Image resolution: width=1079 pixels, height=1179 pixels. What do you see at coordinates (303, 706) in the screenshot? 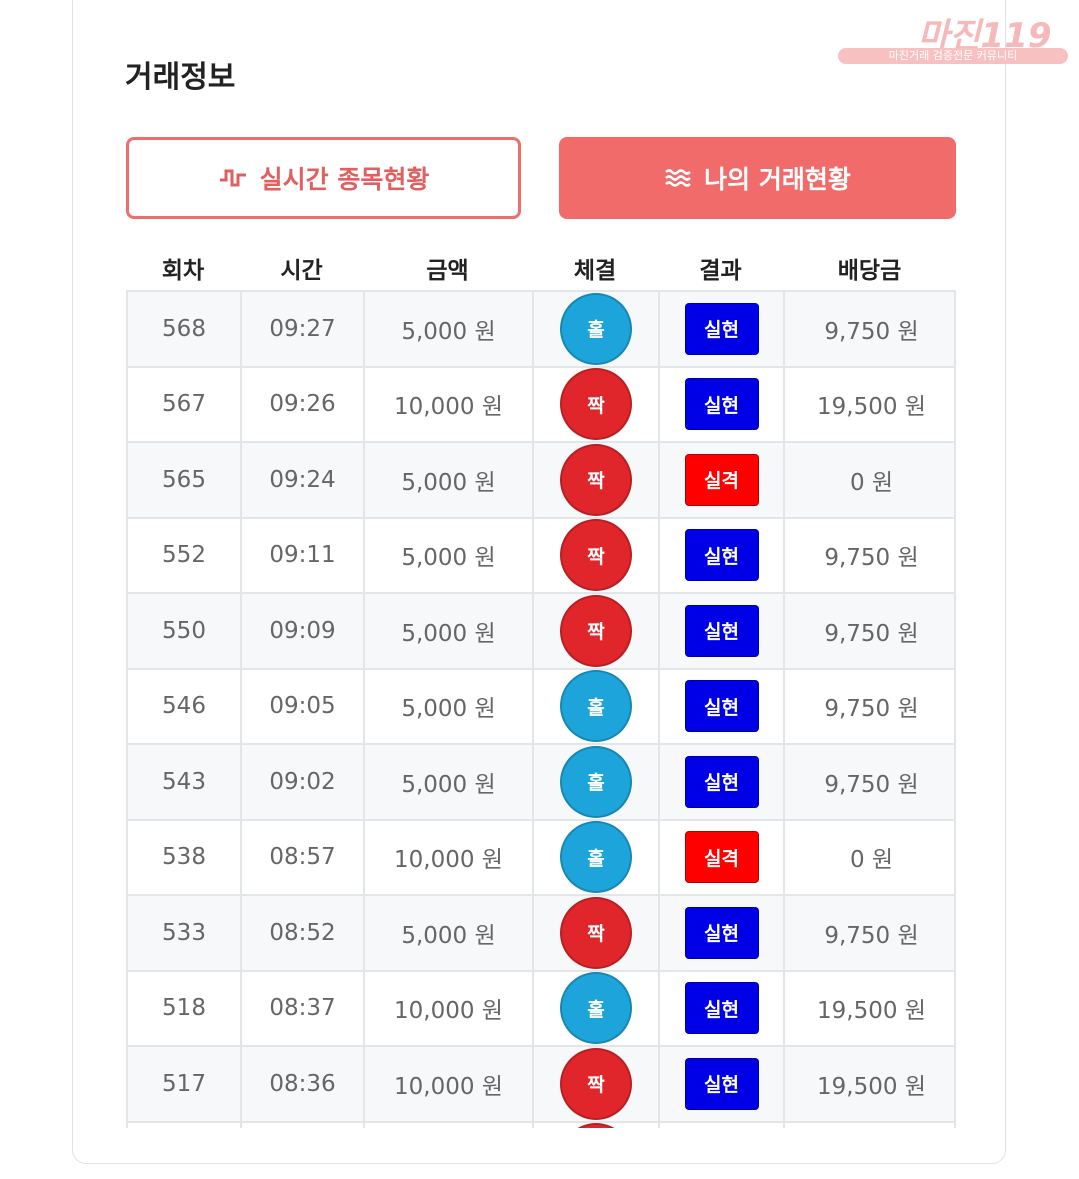
I see `time-cell: 09:05` at bounding box center [303, 706].